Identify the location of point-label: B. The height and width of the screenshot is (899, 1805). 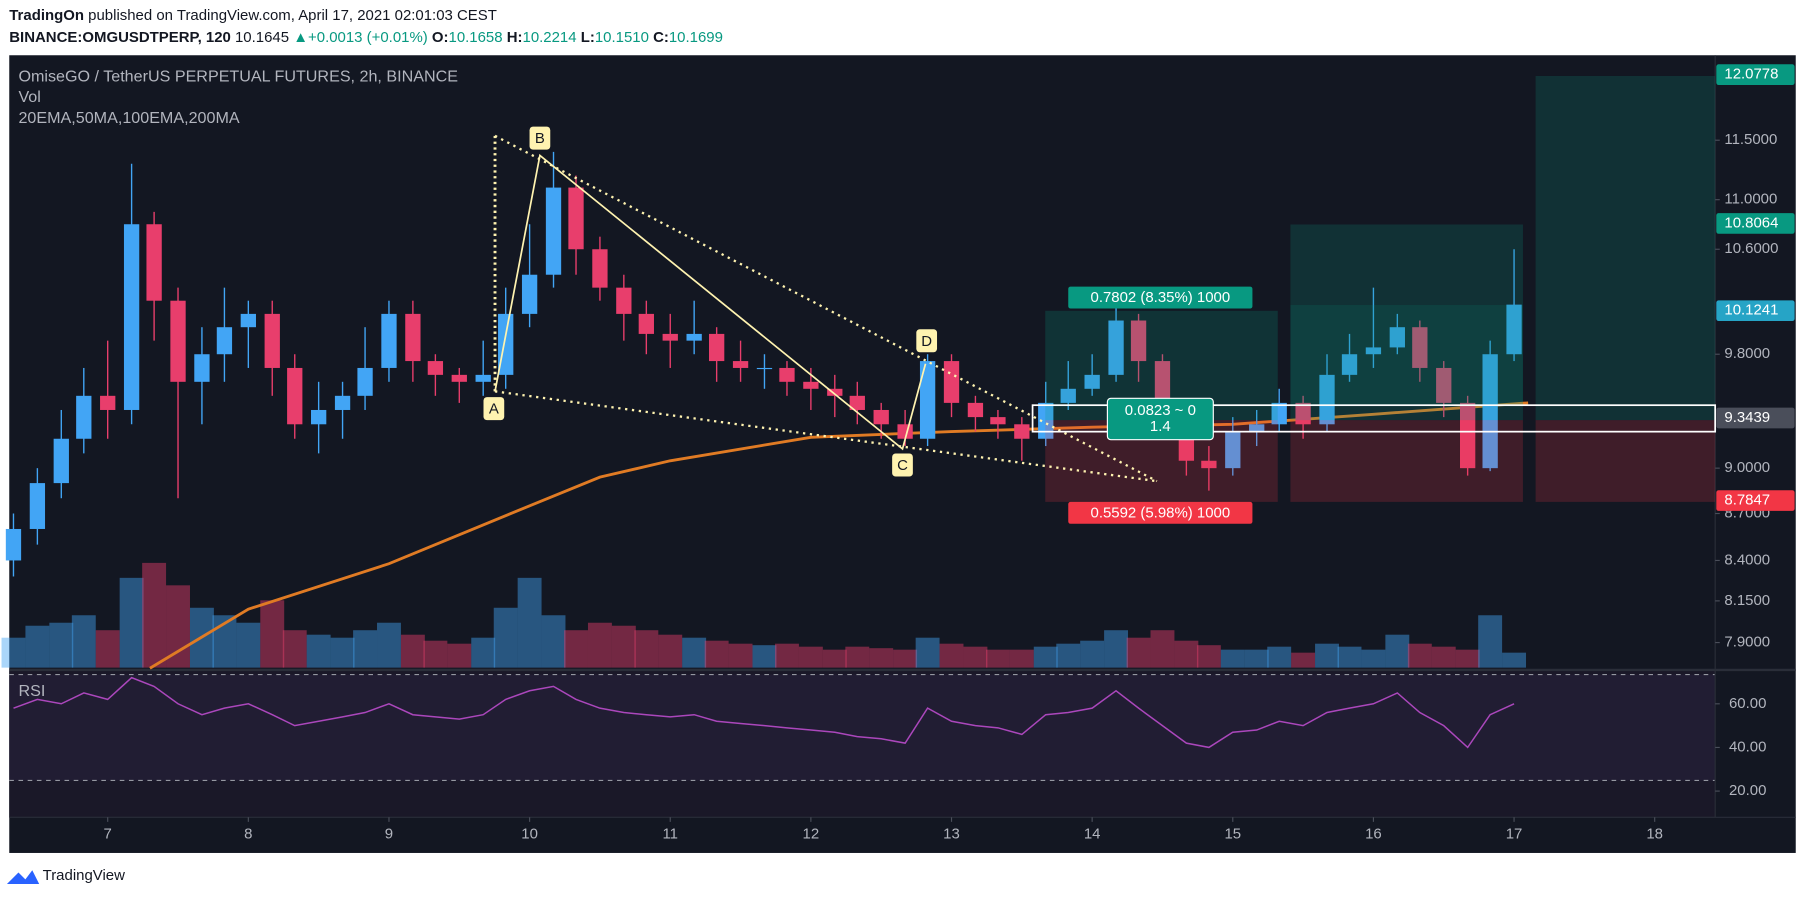
(540, 138).